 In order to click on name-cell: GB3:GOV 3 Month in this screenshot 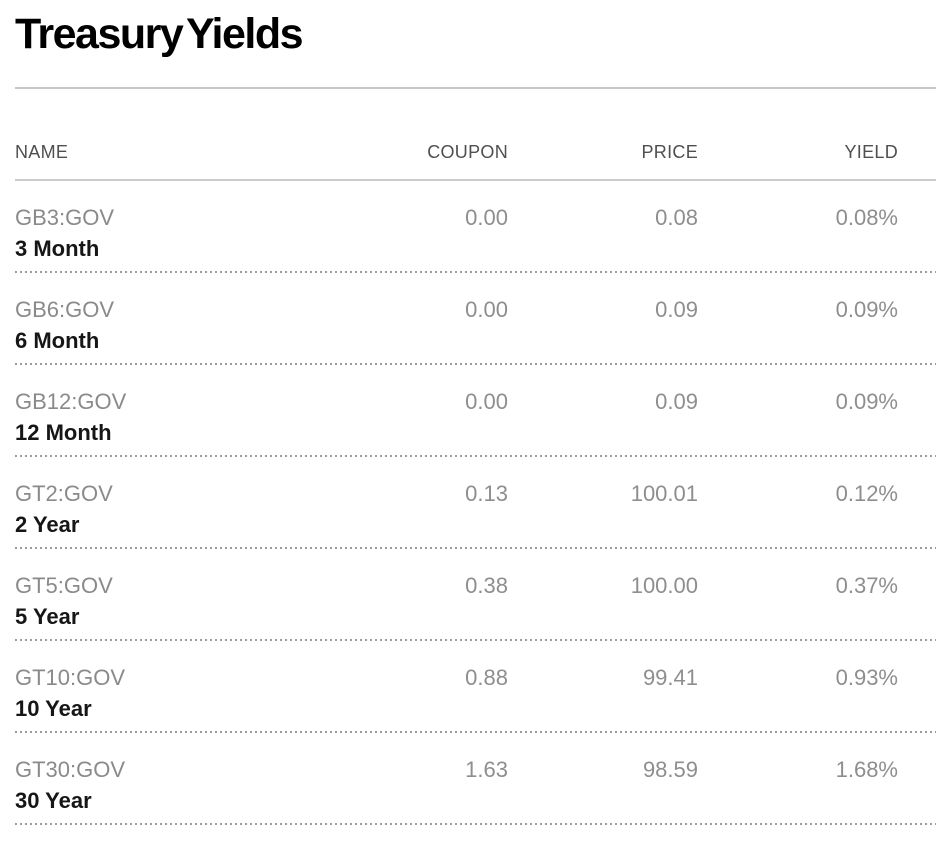, I will do `click(185, 227)`.